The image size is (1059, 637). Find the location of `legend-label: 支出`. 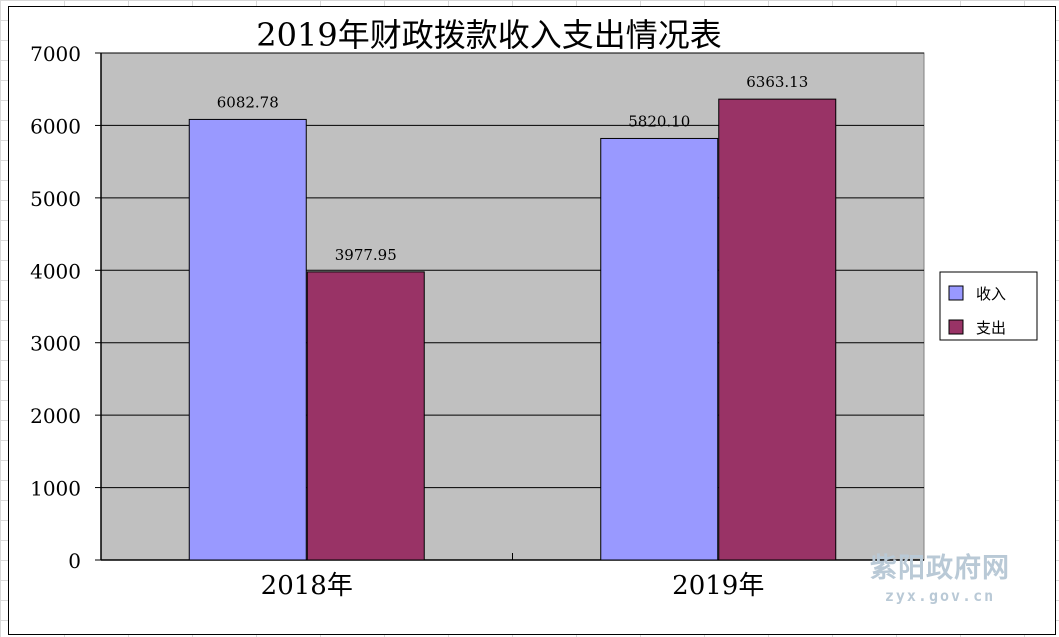

legend-label: 支出 is located at coordinates (991, 328).